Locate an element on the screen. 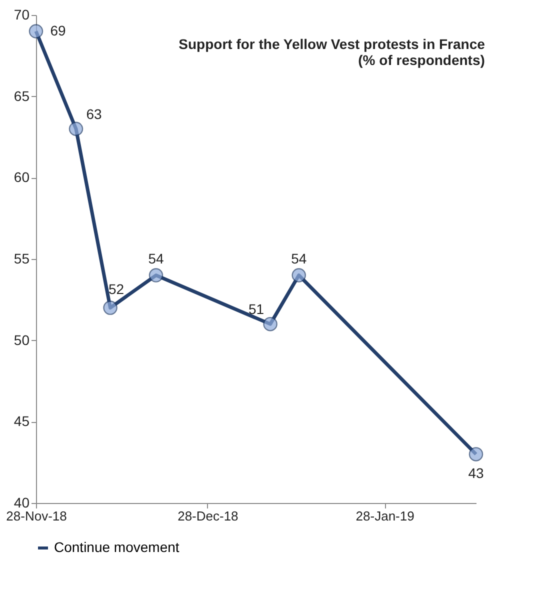 The image size is (560, 613). legend-label: Continue movement is located at coordinates (117, 547).